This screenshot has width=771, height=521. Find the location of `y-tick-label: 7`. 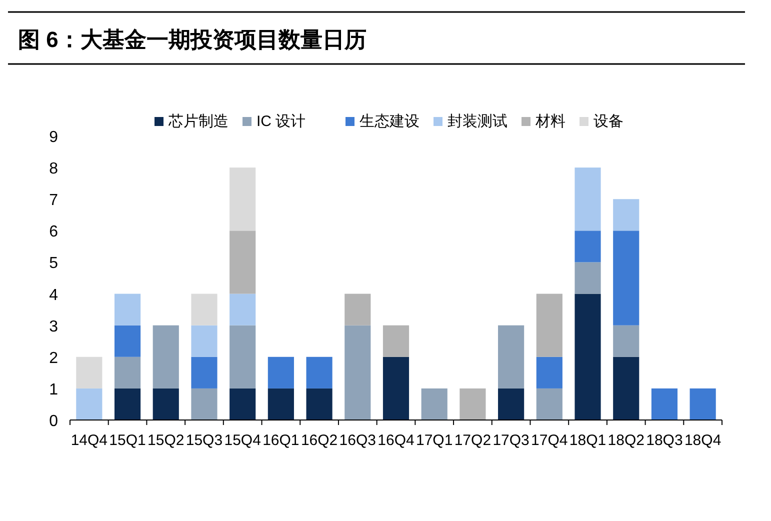

y-tick-label: 7 is located at coordinates (53, 201).